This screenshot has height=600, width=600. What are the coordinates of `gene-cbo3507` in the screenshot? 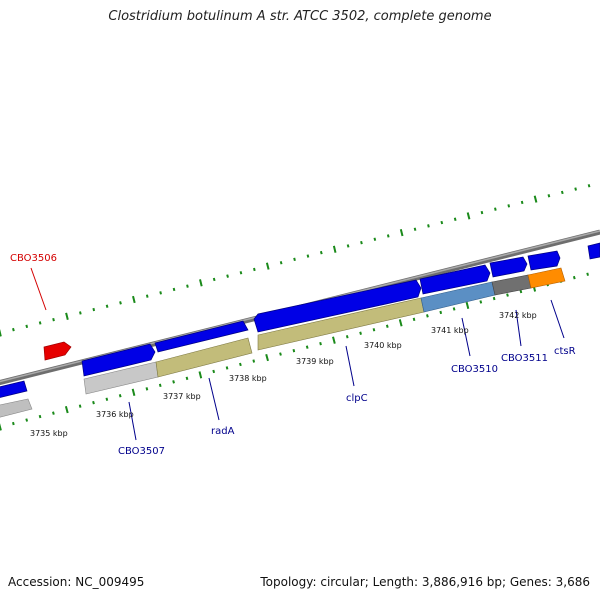 It's located at (118, 360).